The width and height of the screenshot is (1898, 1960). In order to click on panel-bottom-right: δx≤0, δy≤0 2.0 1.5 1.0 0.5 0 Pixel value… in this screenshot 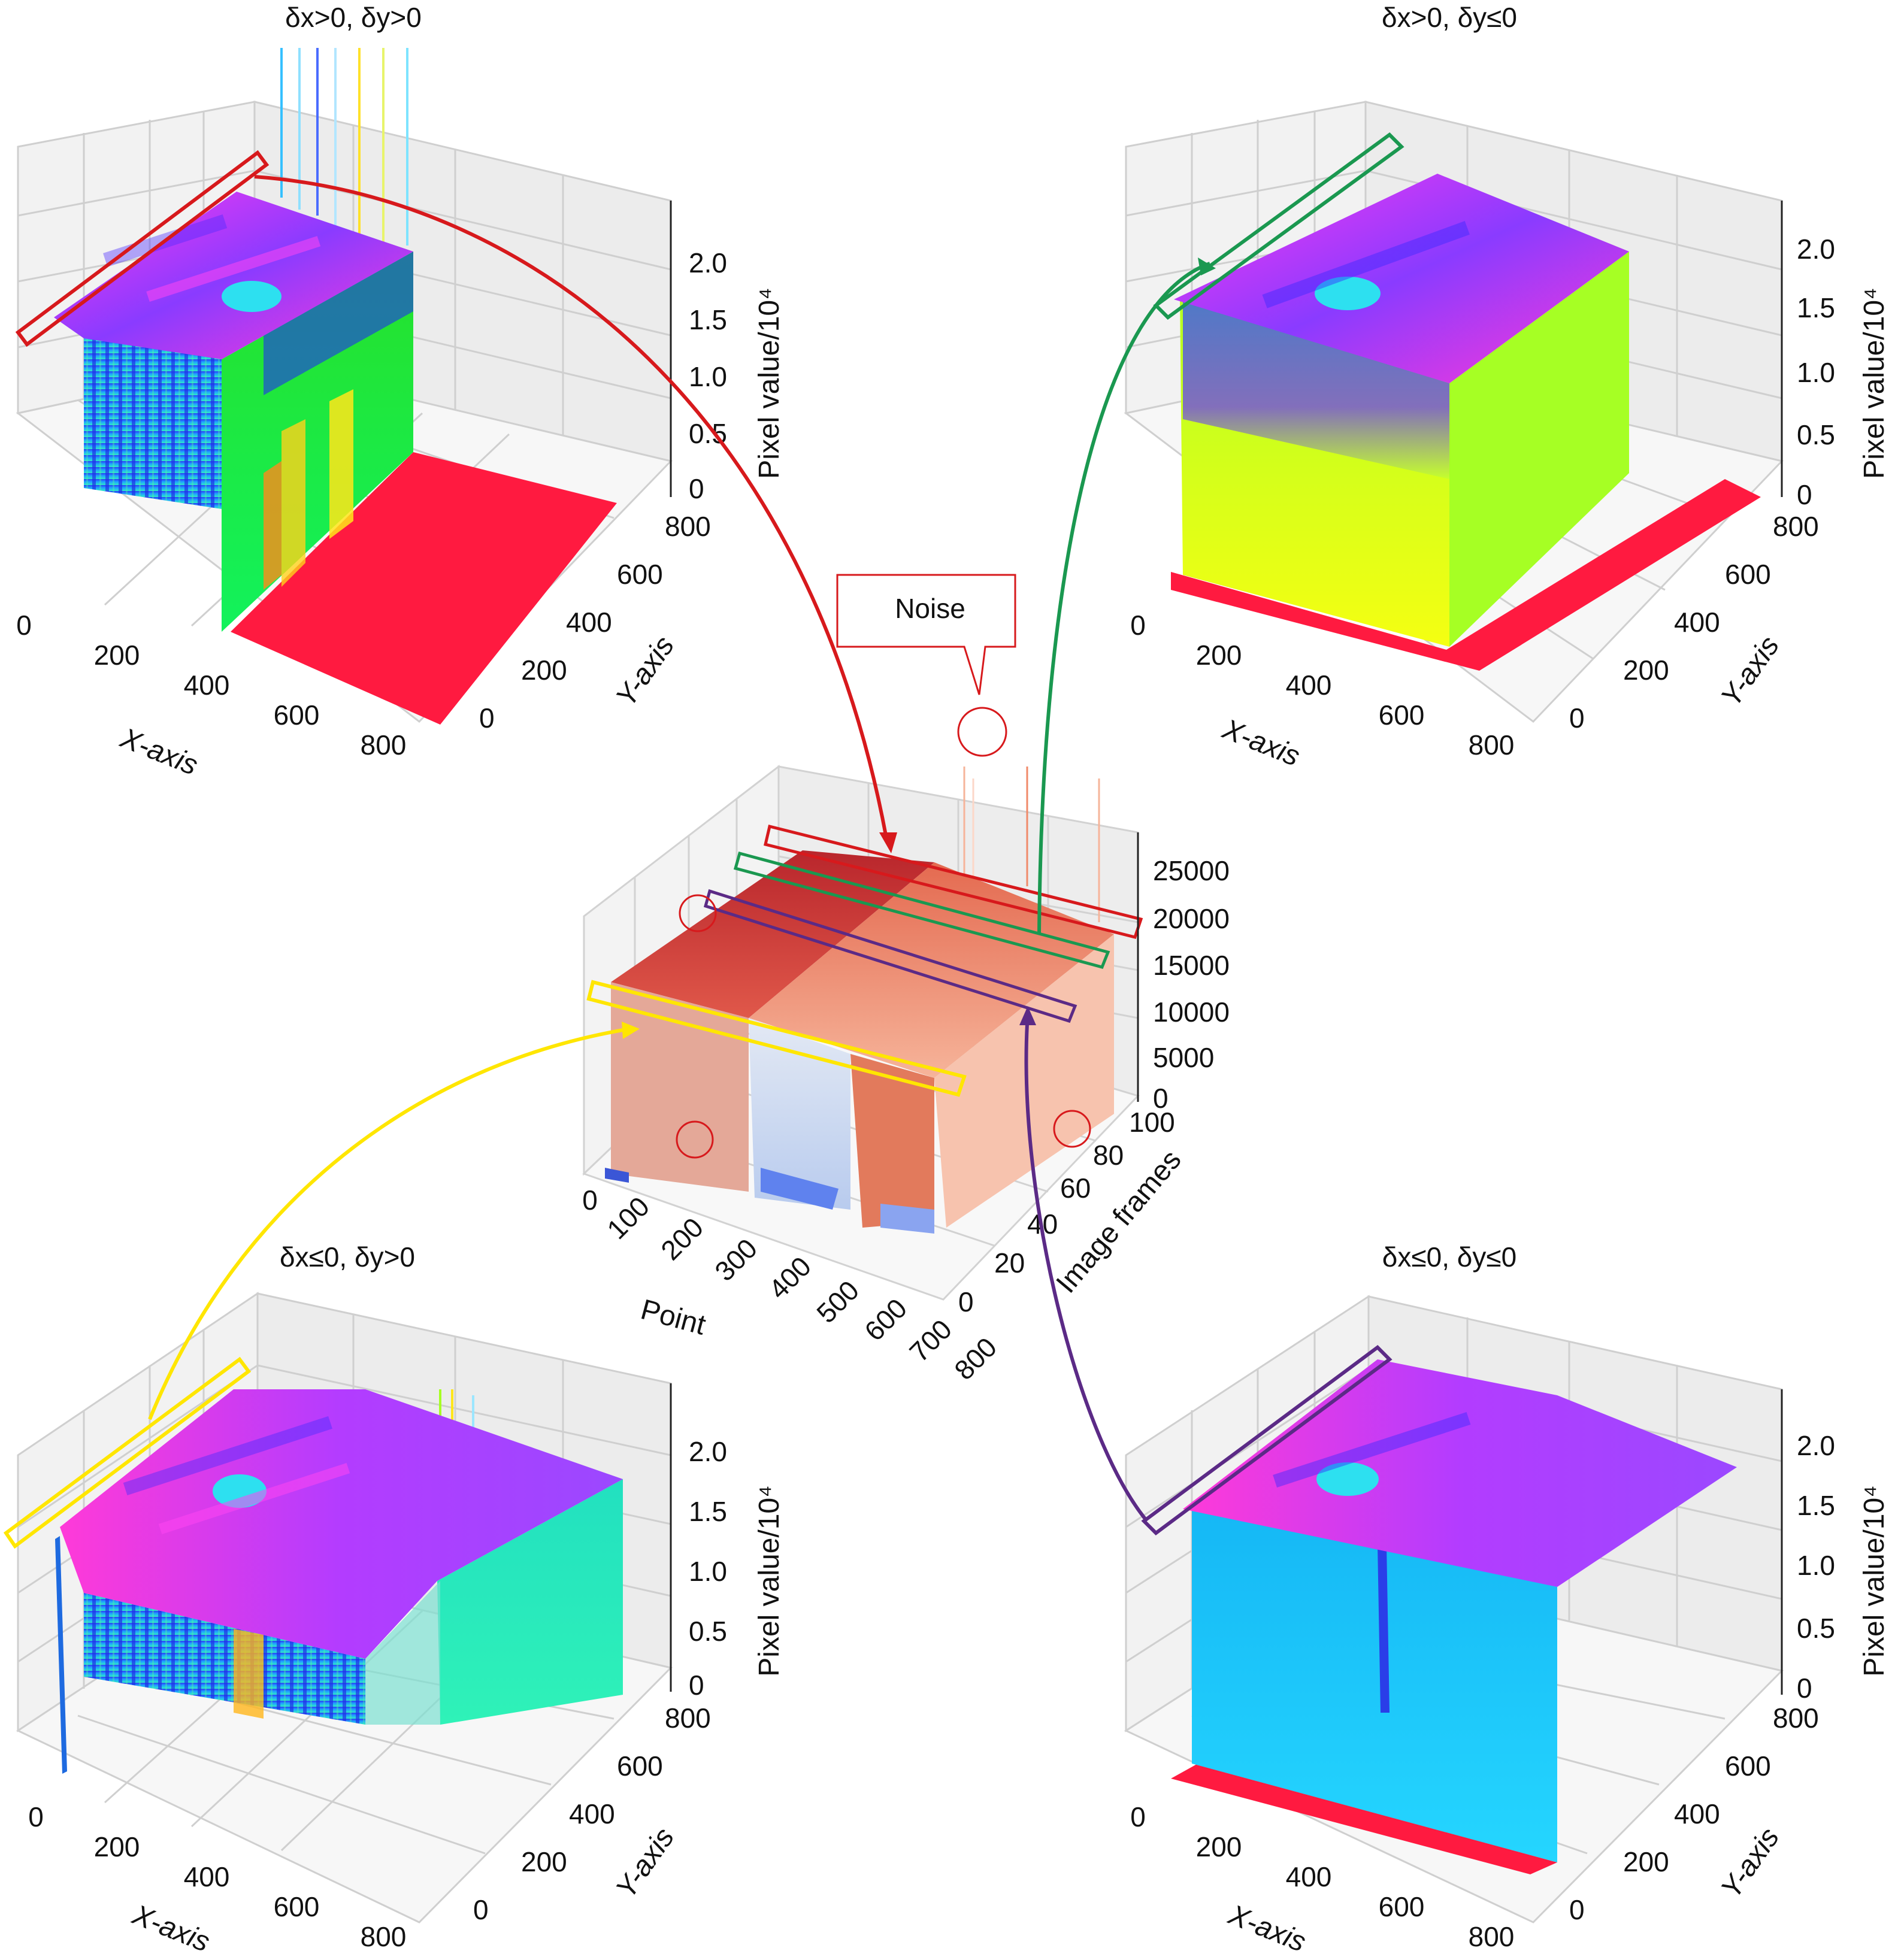, I will do `click(1507, 1599)`.